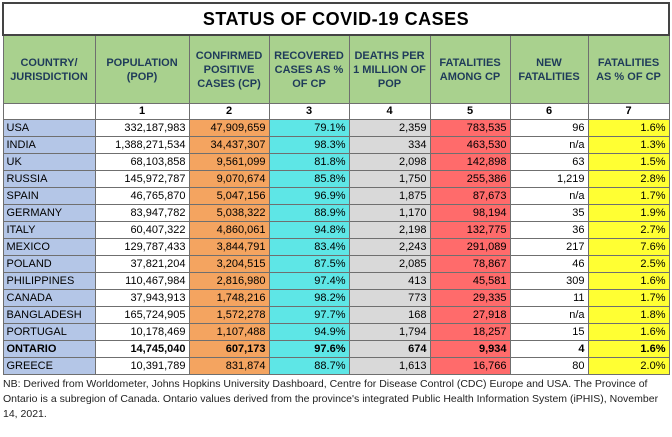 This screenshot has height=437, width=672. Describe the element at coordinates (470, 128) in the screenshot. I see `fatalities-cell: 783,535` at that location.